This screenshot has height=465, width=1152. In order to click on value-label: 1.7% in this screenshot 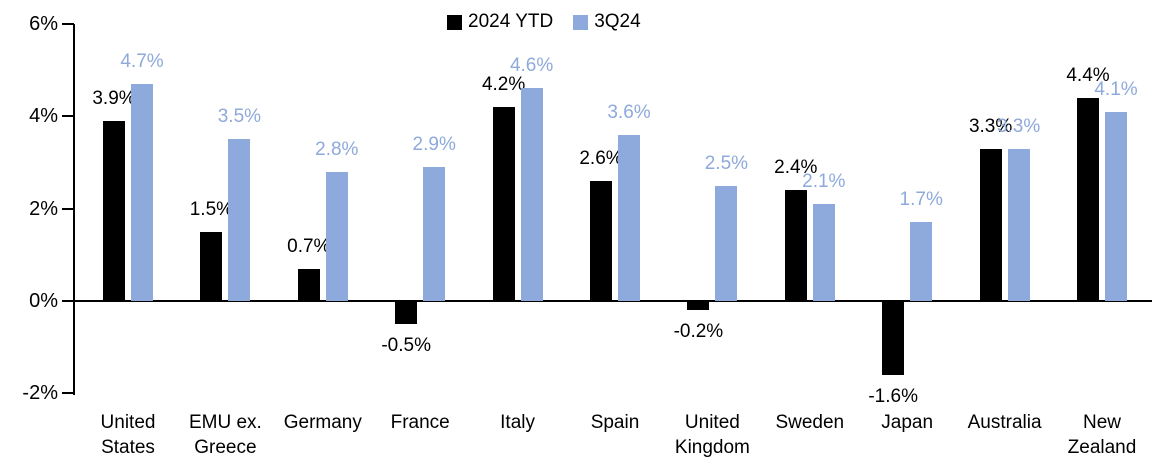, I will do `click(921, 200)`.